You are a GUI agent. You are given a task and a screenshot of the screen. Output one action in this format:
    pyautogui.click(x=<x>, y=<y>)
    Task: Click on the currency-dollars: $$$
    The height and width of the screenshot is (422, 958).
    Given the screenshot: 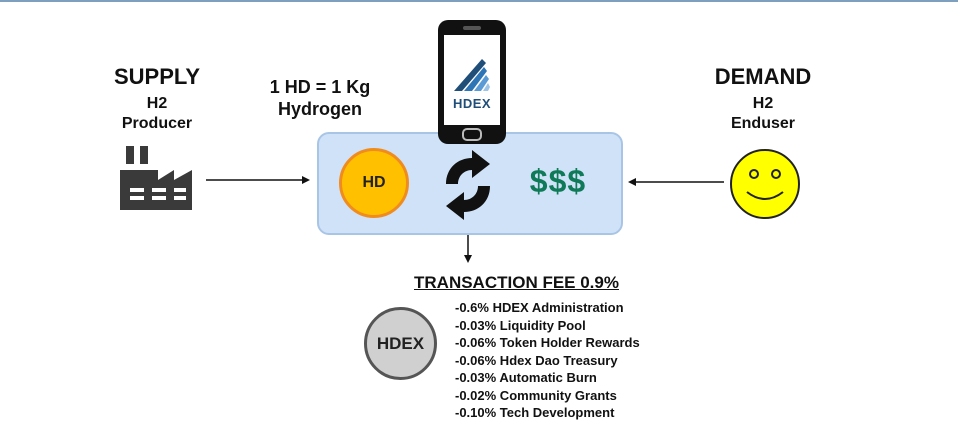 What is the action you would take?
    pyautogui.click(x=558, y=181)
    